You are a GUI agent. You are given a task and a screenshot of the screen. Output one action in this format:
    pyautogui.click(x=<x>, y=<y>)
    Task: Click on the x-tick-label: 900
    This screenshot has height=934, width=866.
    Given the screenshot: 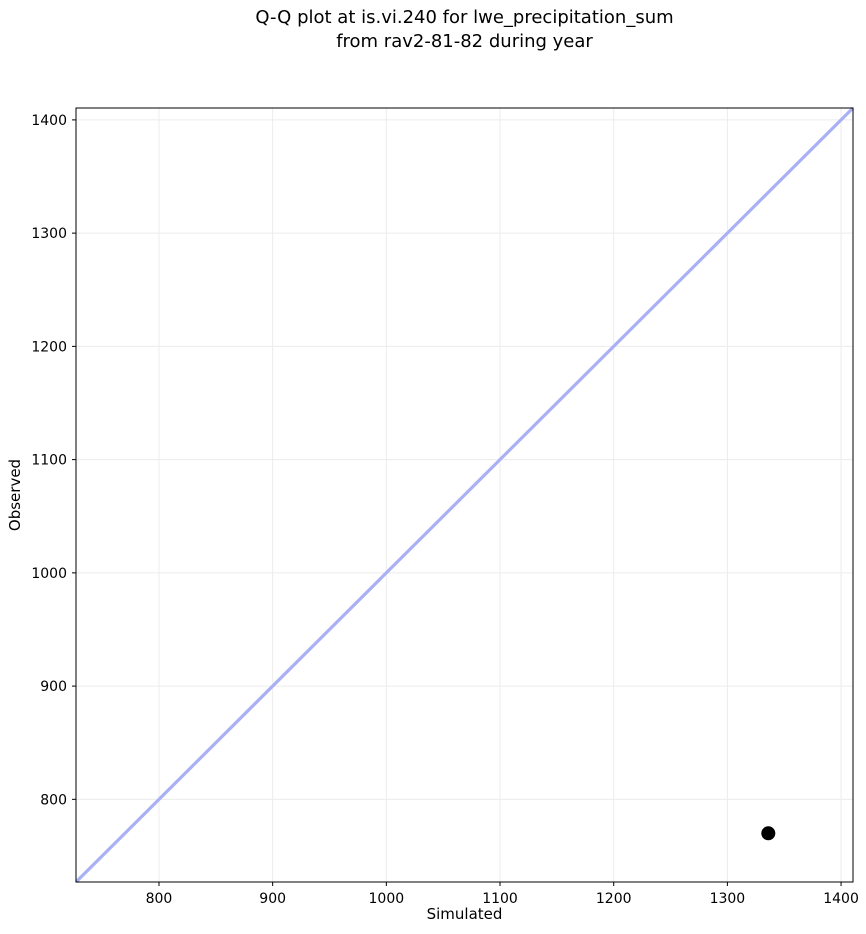 What is the action you would take?
    pyautogui.click(x=272, y=899)
    